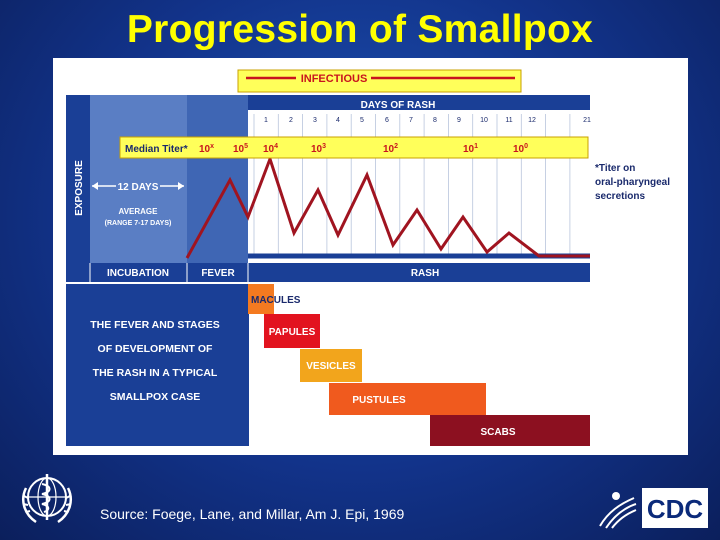  I want to click on rash-label: RASH, so click(425, 273).